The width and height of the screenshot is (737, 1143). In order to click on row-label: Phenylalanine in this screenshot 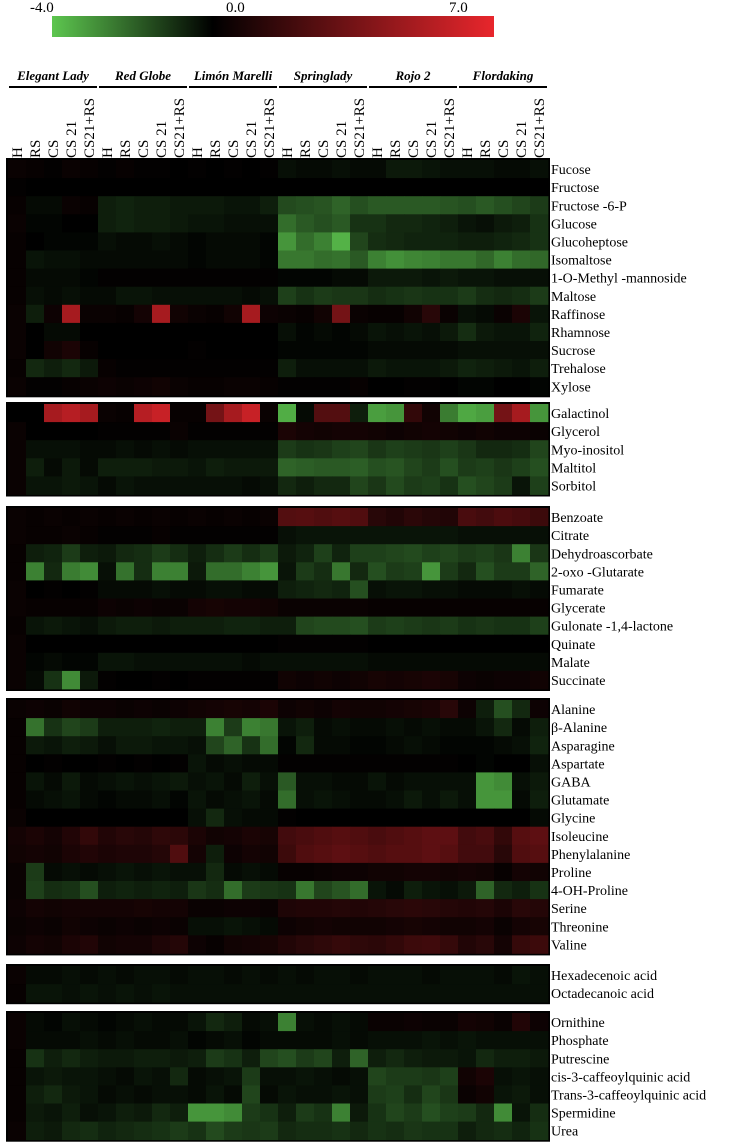, I will do `click(590, 855)`.